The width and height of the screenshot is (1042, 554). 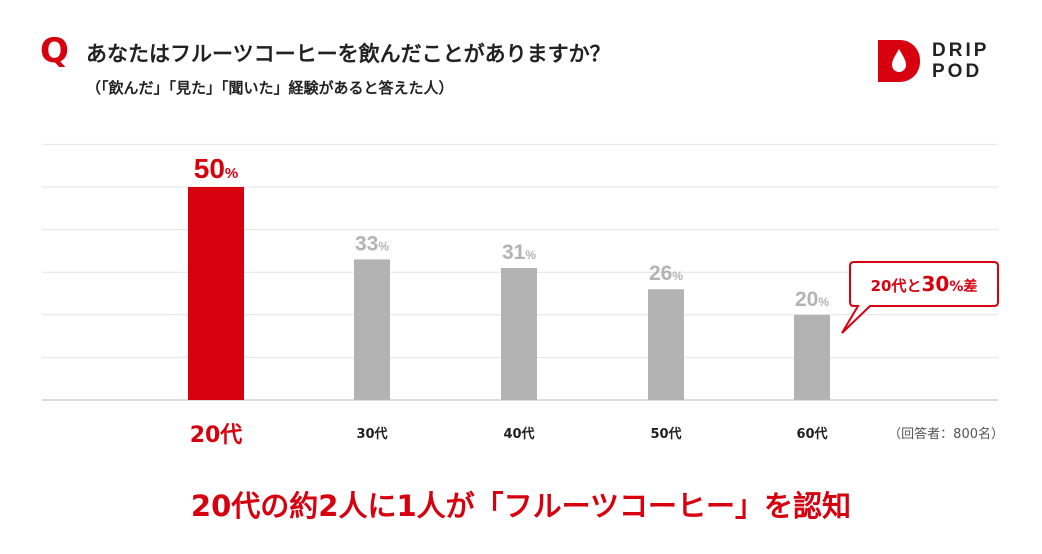 I want to click on drip-pod-logo: DRIP POD, so click(x=933, y=61).